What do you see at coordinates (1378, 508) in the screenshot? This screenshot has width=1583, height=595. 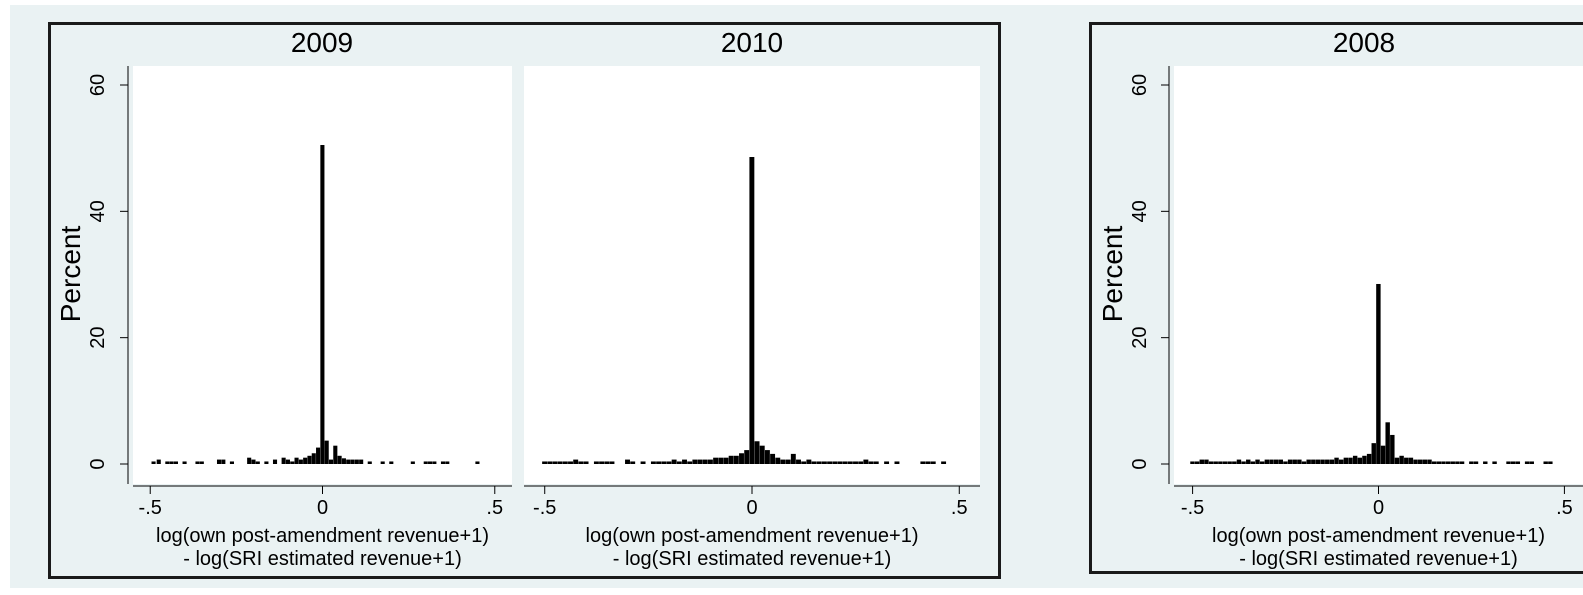 I see `x-tick-label: 0` at bounding box center [1378, 508].